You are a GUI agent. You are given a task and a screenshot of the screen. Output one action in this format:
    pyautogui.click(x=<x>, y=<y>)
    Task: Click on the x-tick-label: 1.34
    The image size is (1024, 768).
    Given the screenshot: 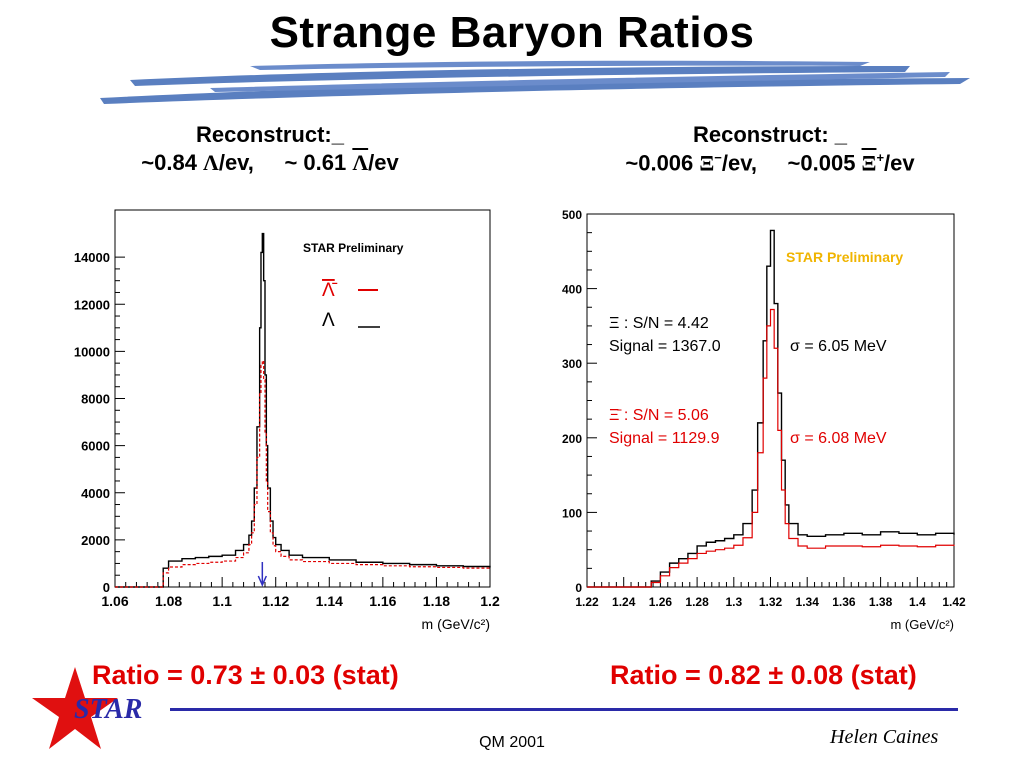 What is the action you would take?
    pyautogui.click(x=808, y=602)
    